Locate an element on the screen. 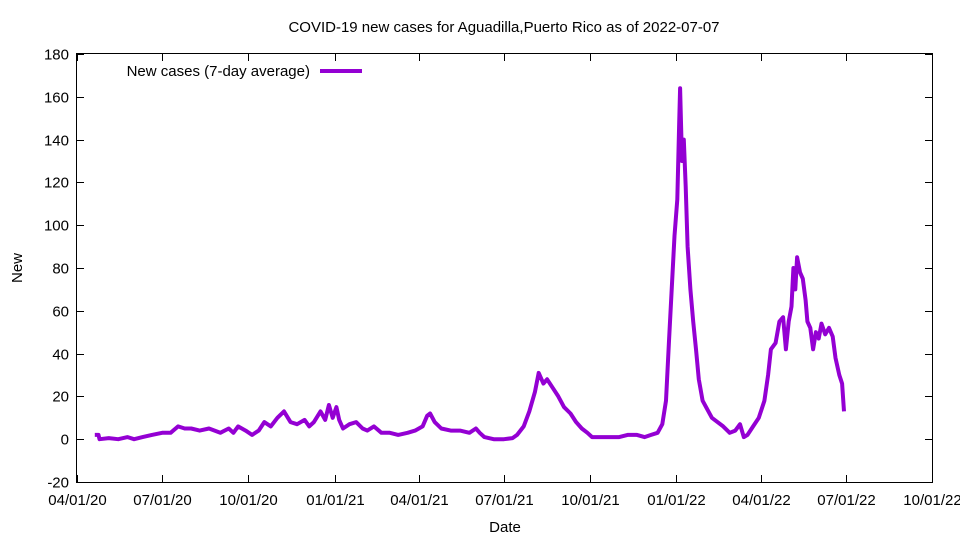 Image resolution: width=960 pixels, height=540 pixels. x-tick-label: 10/01/20 is located at coordinates (248, 500).